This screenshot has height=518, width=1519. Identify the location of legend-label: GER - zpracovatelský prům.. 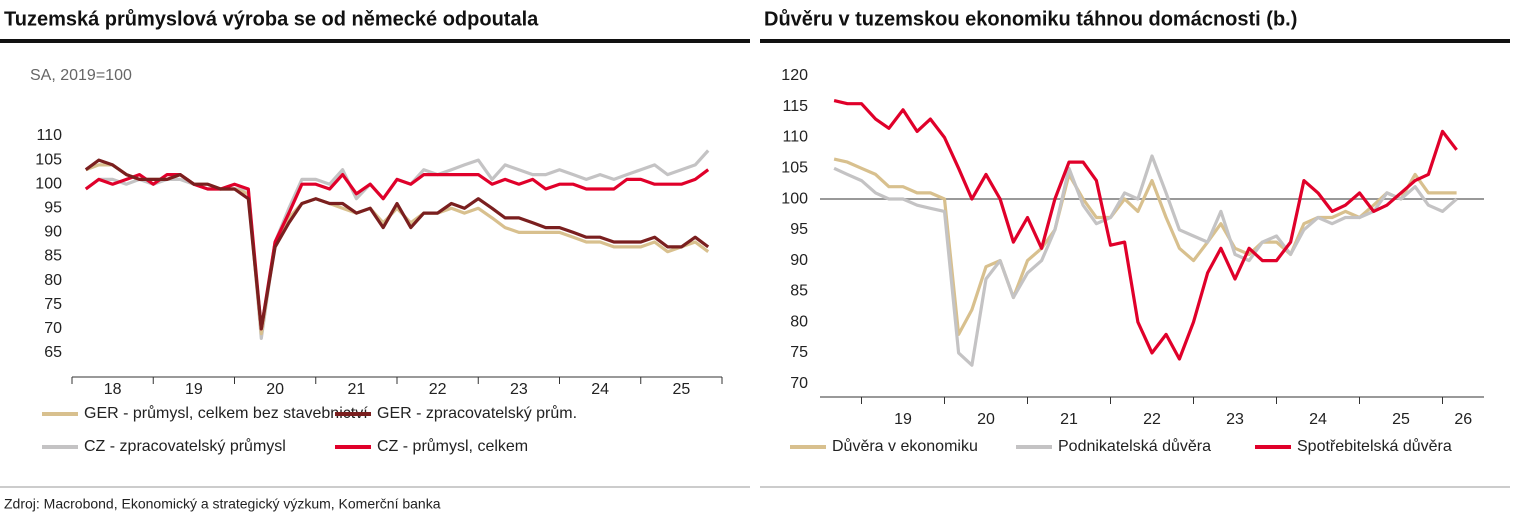
(477, 413).